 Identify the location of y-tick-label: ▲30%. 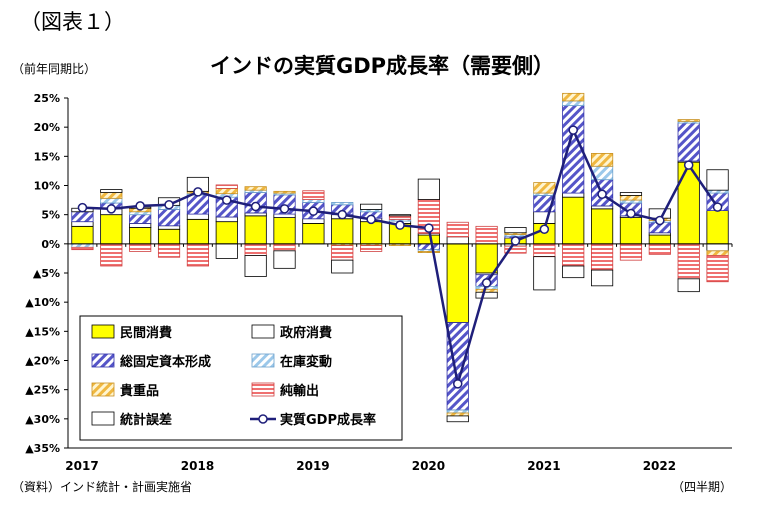
(42, 419).